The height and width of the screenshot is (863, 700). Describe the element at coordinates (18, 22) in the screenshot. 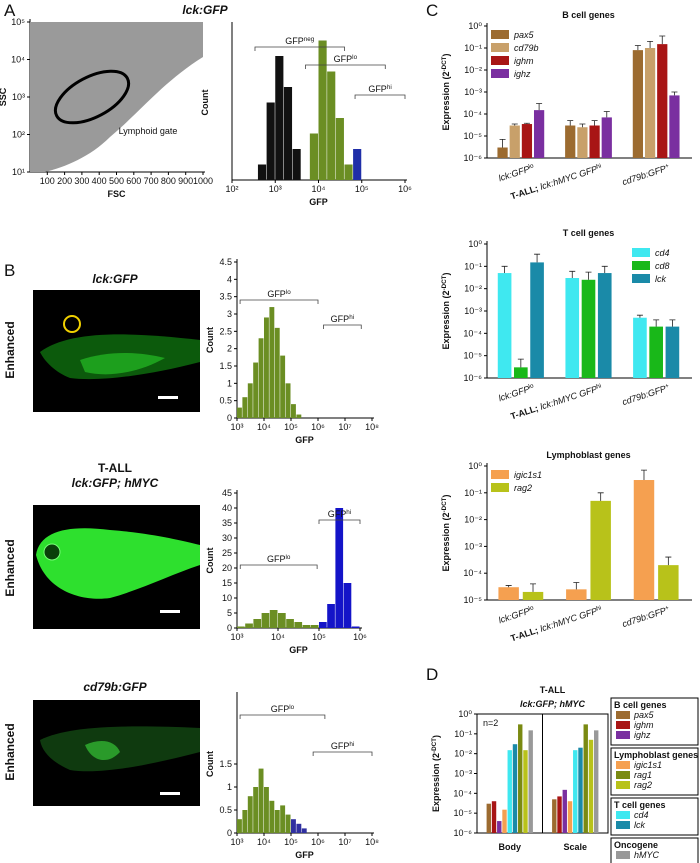

I see `y-tick-label: 10⁵` at that location.